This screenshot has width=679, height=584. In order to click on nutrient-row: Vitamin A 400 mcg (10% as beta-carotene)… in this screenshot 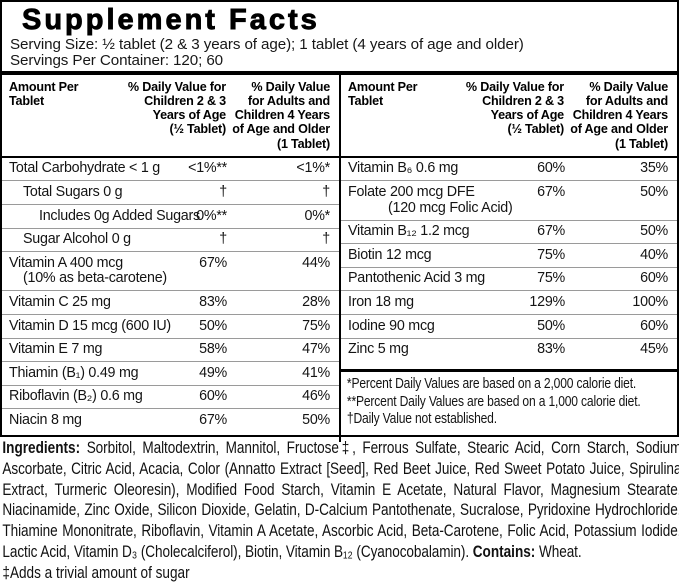, I will do `click(170, 270)`.